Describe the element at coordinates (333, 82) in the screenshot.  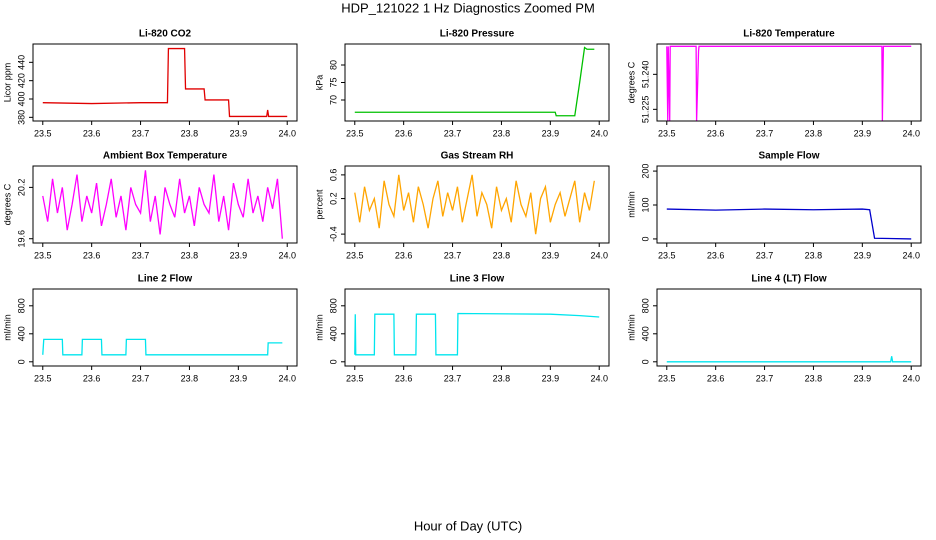
I see `y-tick-label: 75` at that location.